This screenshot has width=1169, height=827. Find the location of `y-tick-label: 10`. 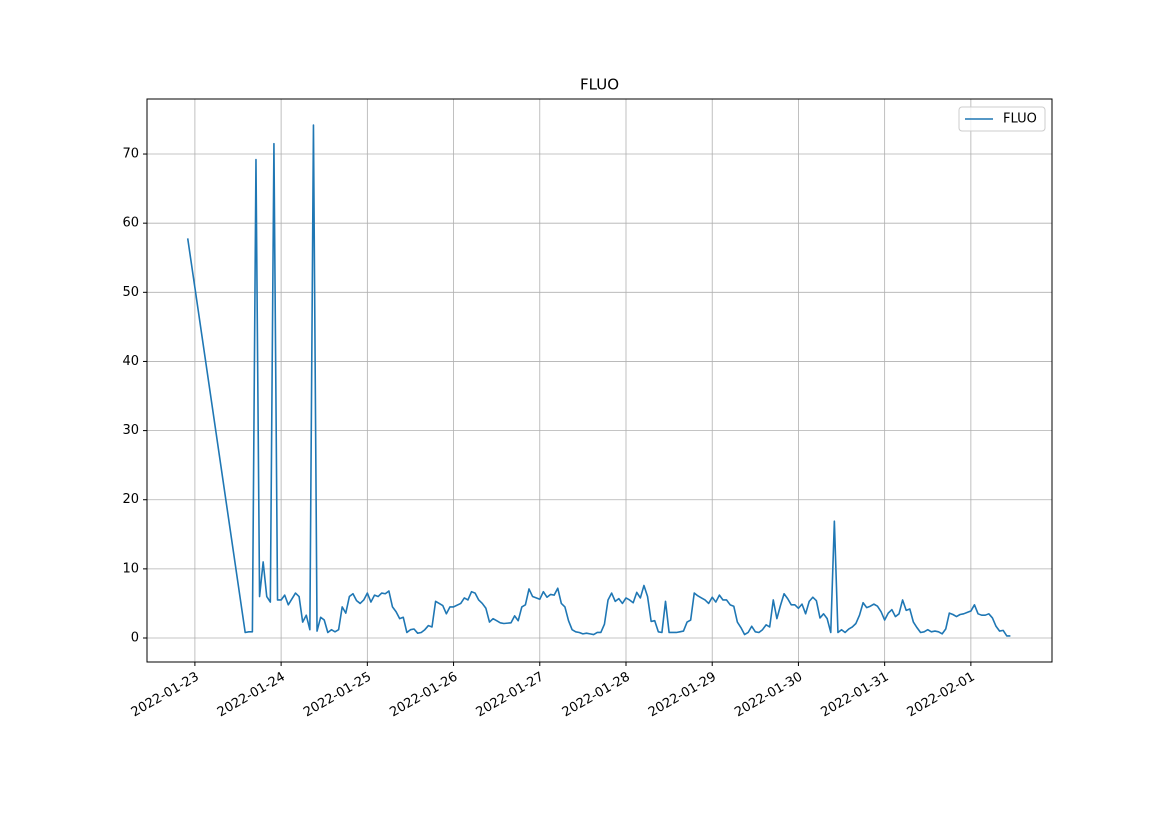

y-tick-label: 10 is located at coordinates (130, 568).